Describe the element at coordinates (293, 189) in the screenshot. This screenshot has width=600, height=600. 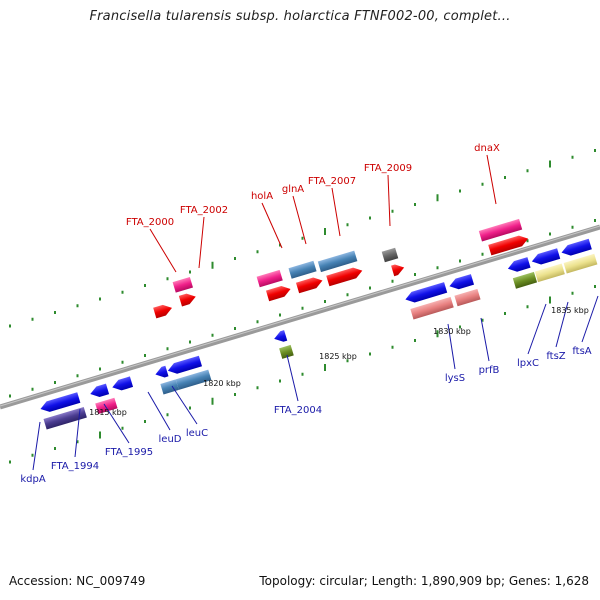
I see `gene-label: glnA` at that location.